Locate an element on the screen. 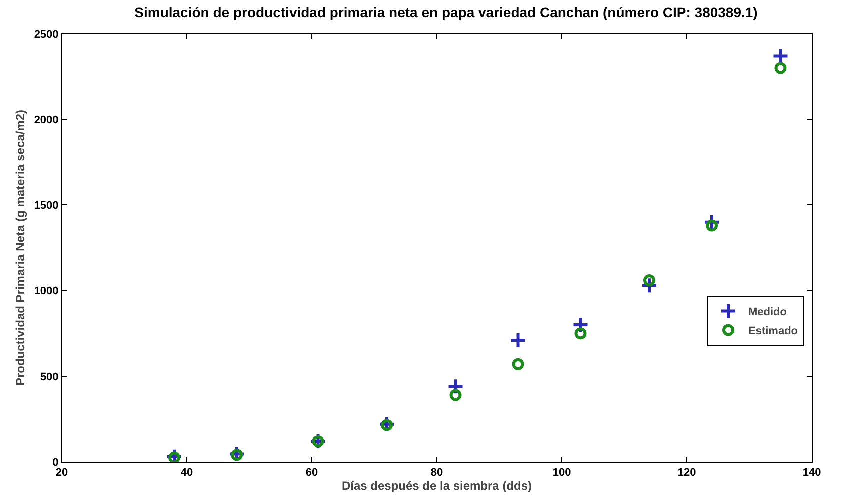 This screenshot has width=842, height=500. y-tick-label: 1500 is located at coordinates (46, 206).